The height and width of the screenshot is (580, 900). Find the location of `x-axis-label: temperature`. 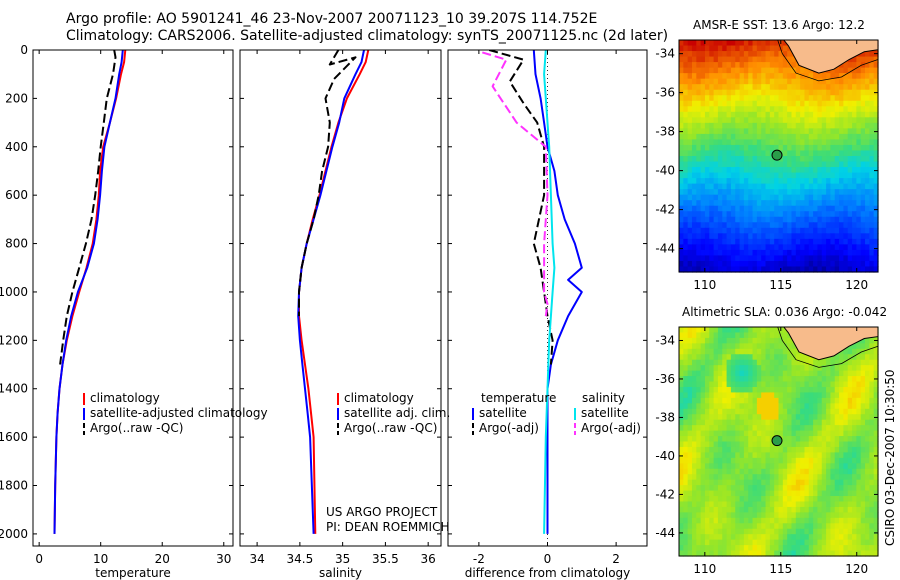

x-axis-label: temperature is located at coordinates (132, 573).